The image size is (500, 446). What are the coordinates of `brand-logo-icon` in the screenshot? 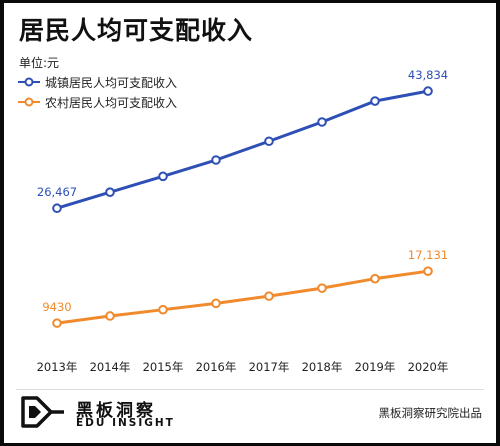 It's located at (42, 412).